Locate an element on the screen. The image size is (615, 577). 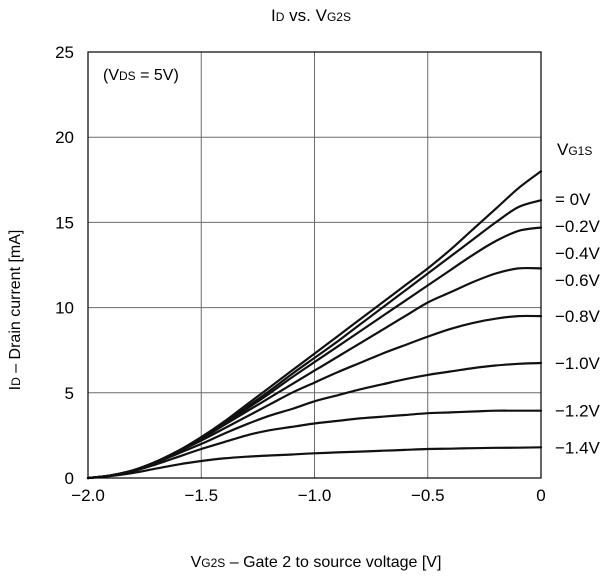
y-tick-labels: 0 5 10 15 20 25 is located at coordinates (64, 265).